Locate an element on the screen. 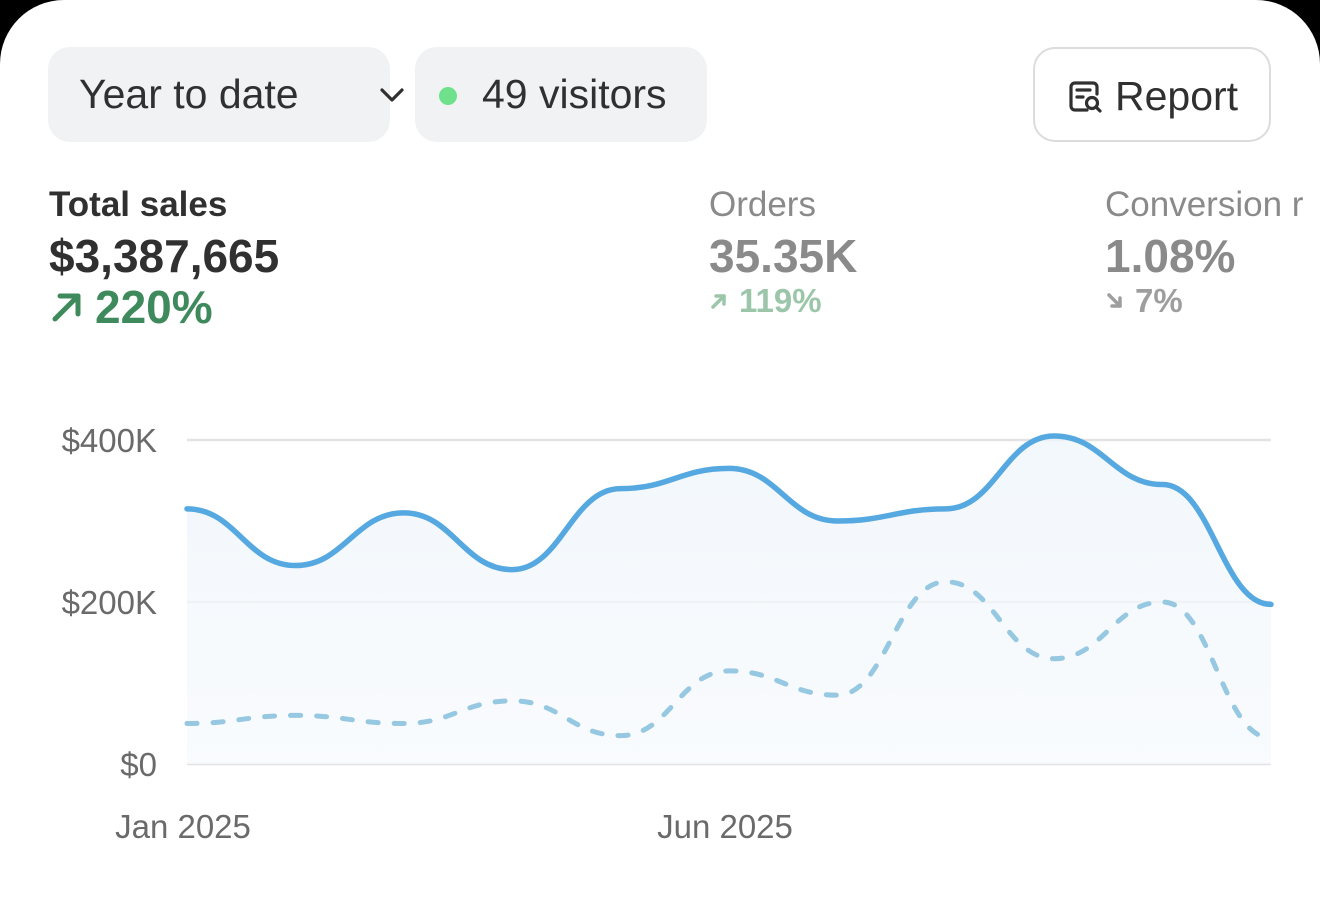 The height and width of the screenshot is (903, 1320). metric-value: 35.35K is located at coordinates (783, 256).